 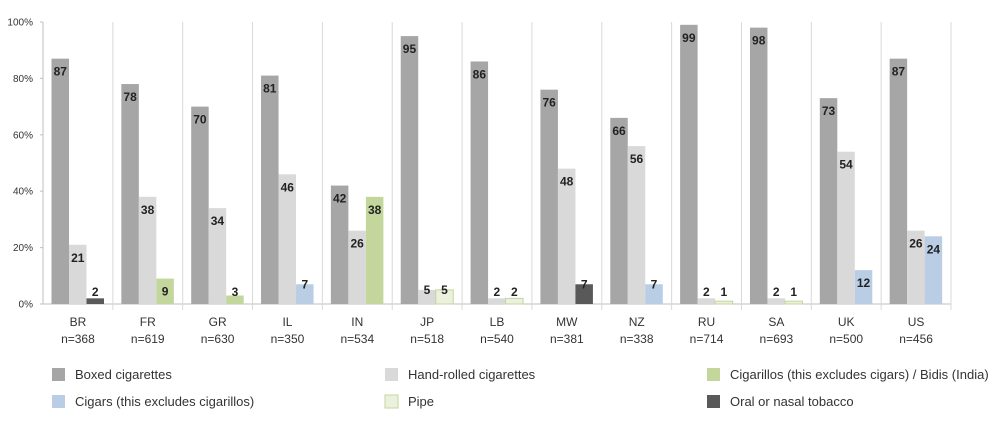 What do you see at coordinates (23, 135) in the screenshot?
I see `y-tick-label: 60%` at bounding box center [23, 135].